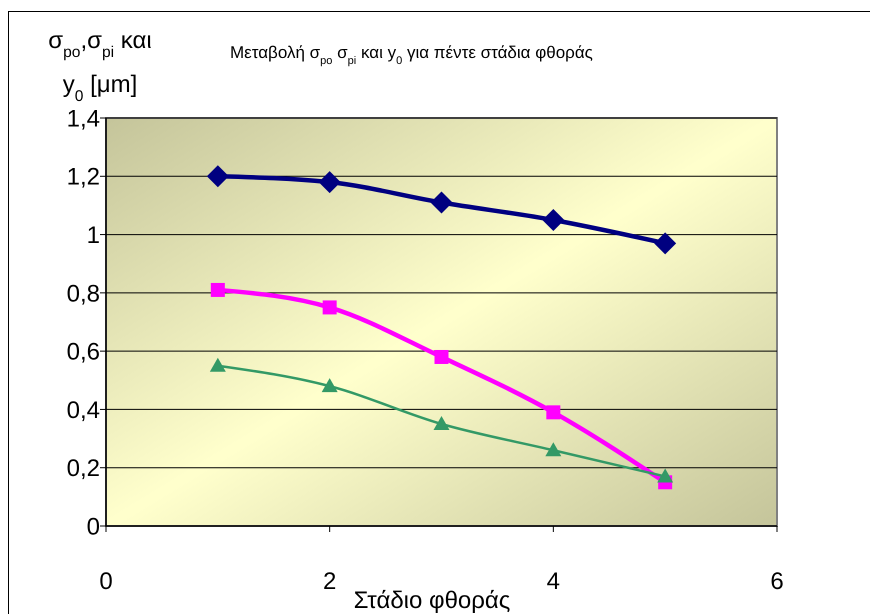  Describe the element at coordinates (83, 468) in the screenshot. I see `y-tick-label: 0,2` at that location.